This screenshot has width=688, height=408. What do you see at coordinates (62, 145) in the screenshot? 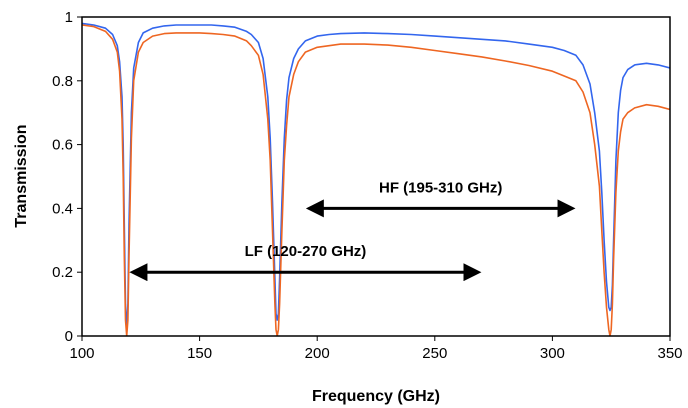
I see `y-tick-label: 0.6` at bounding box center [62, 145].